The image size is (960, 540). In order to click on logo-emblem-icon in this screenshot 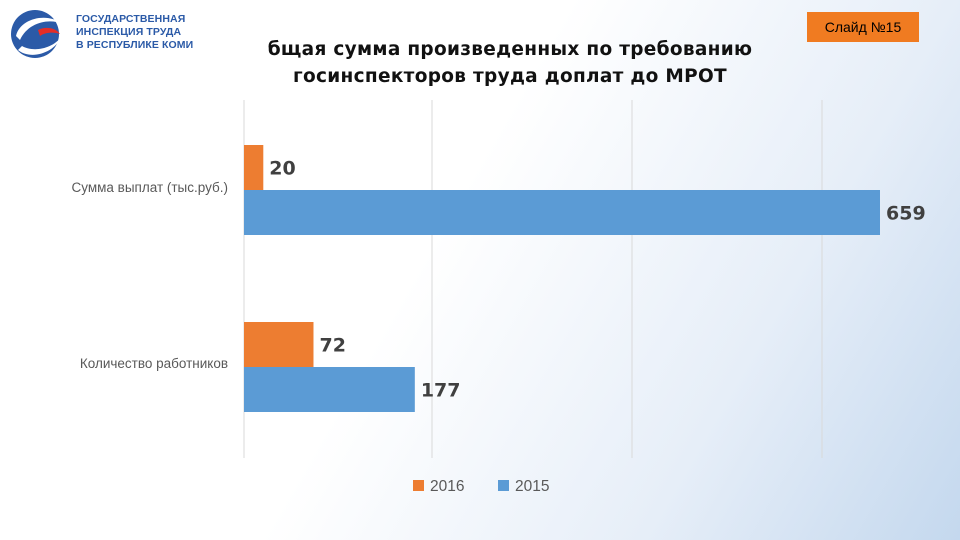, I will do `click(36, 34)`.